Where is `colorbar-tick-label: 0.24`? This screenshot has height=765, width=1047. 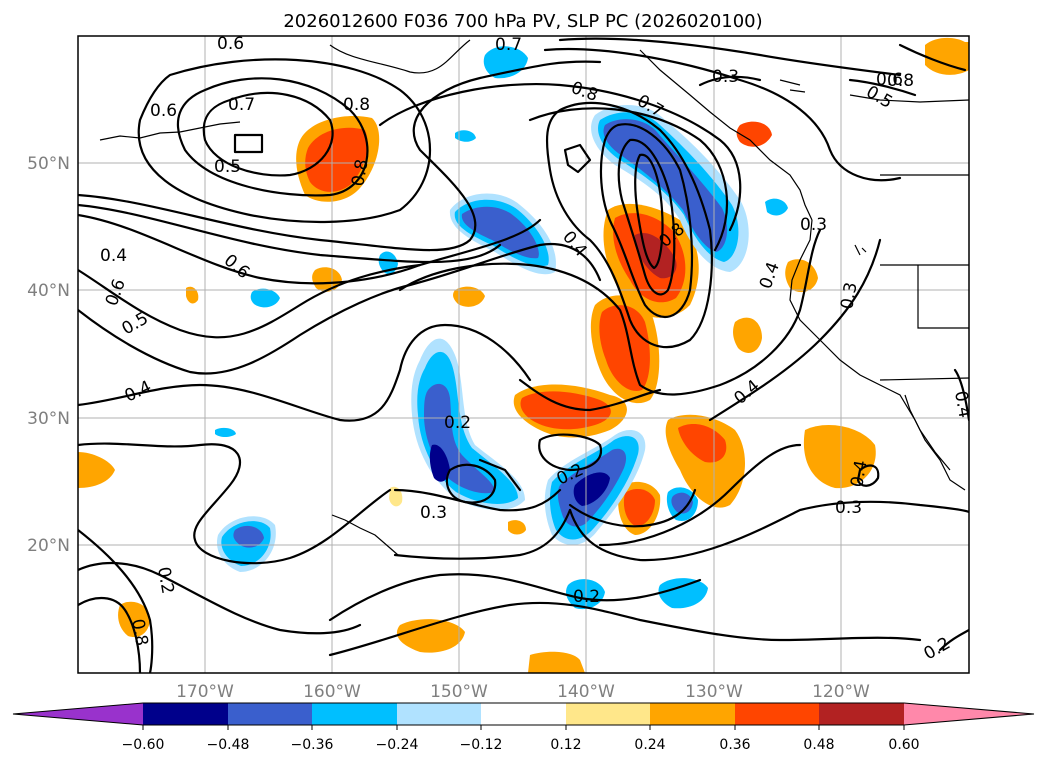 colorbar-tick-label: 0.24 is located at coordinates (649, 745).